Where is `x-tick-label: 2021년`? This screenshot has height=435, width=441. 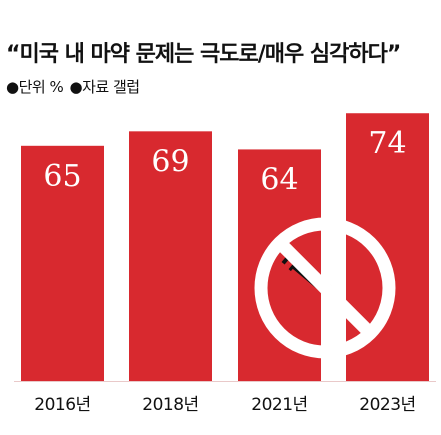 x-tick-label: 2021년 is located at coordinates (279, 405).